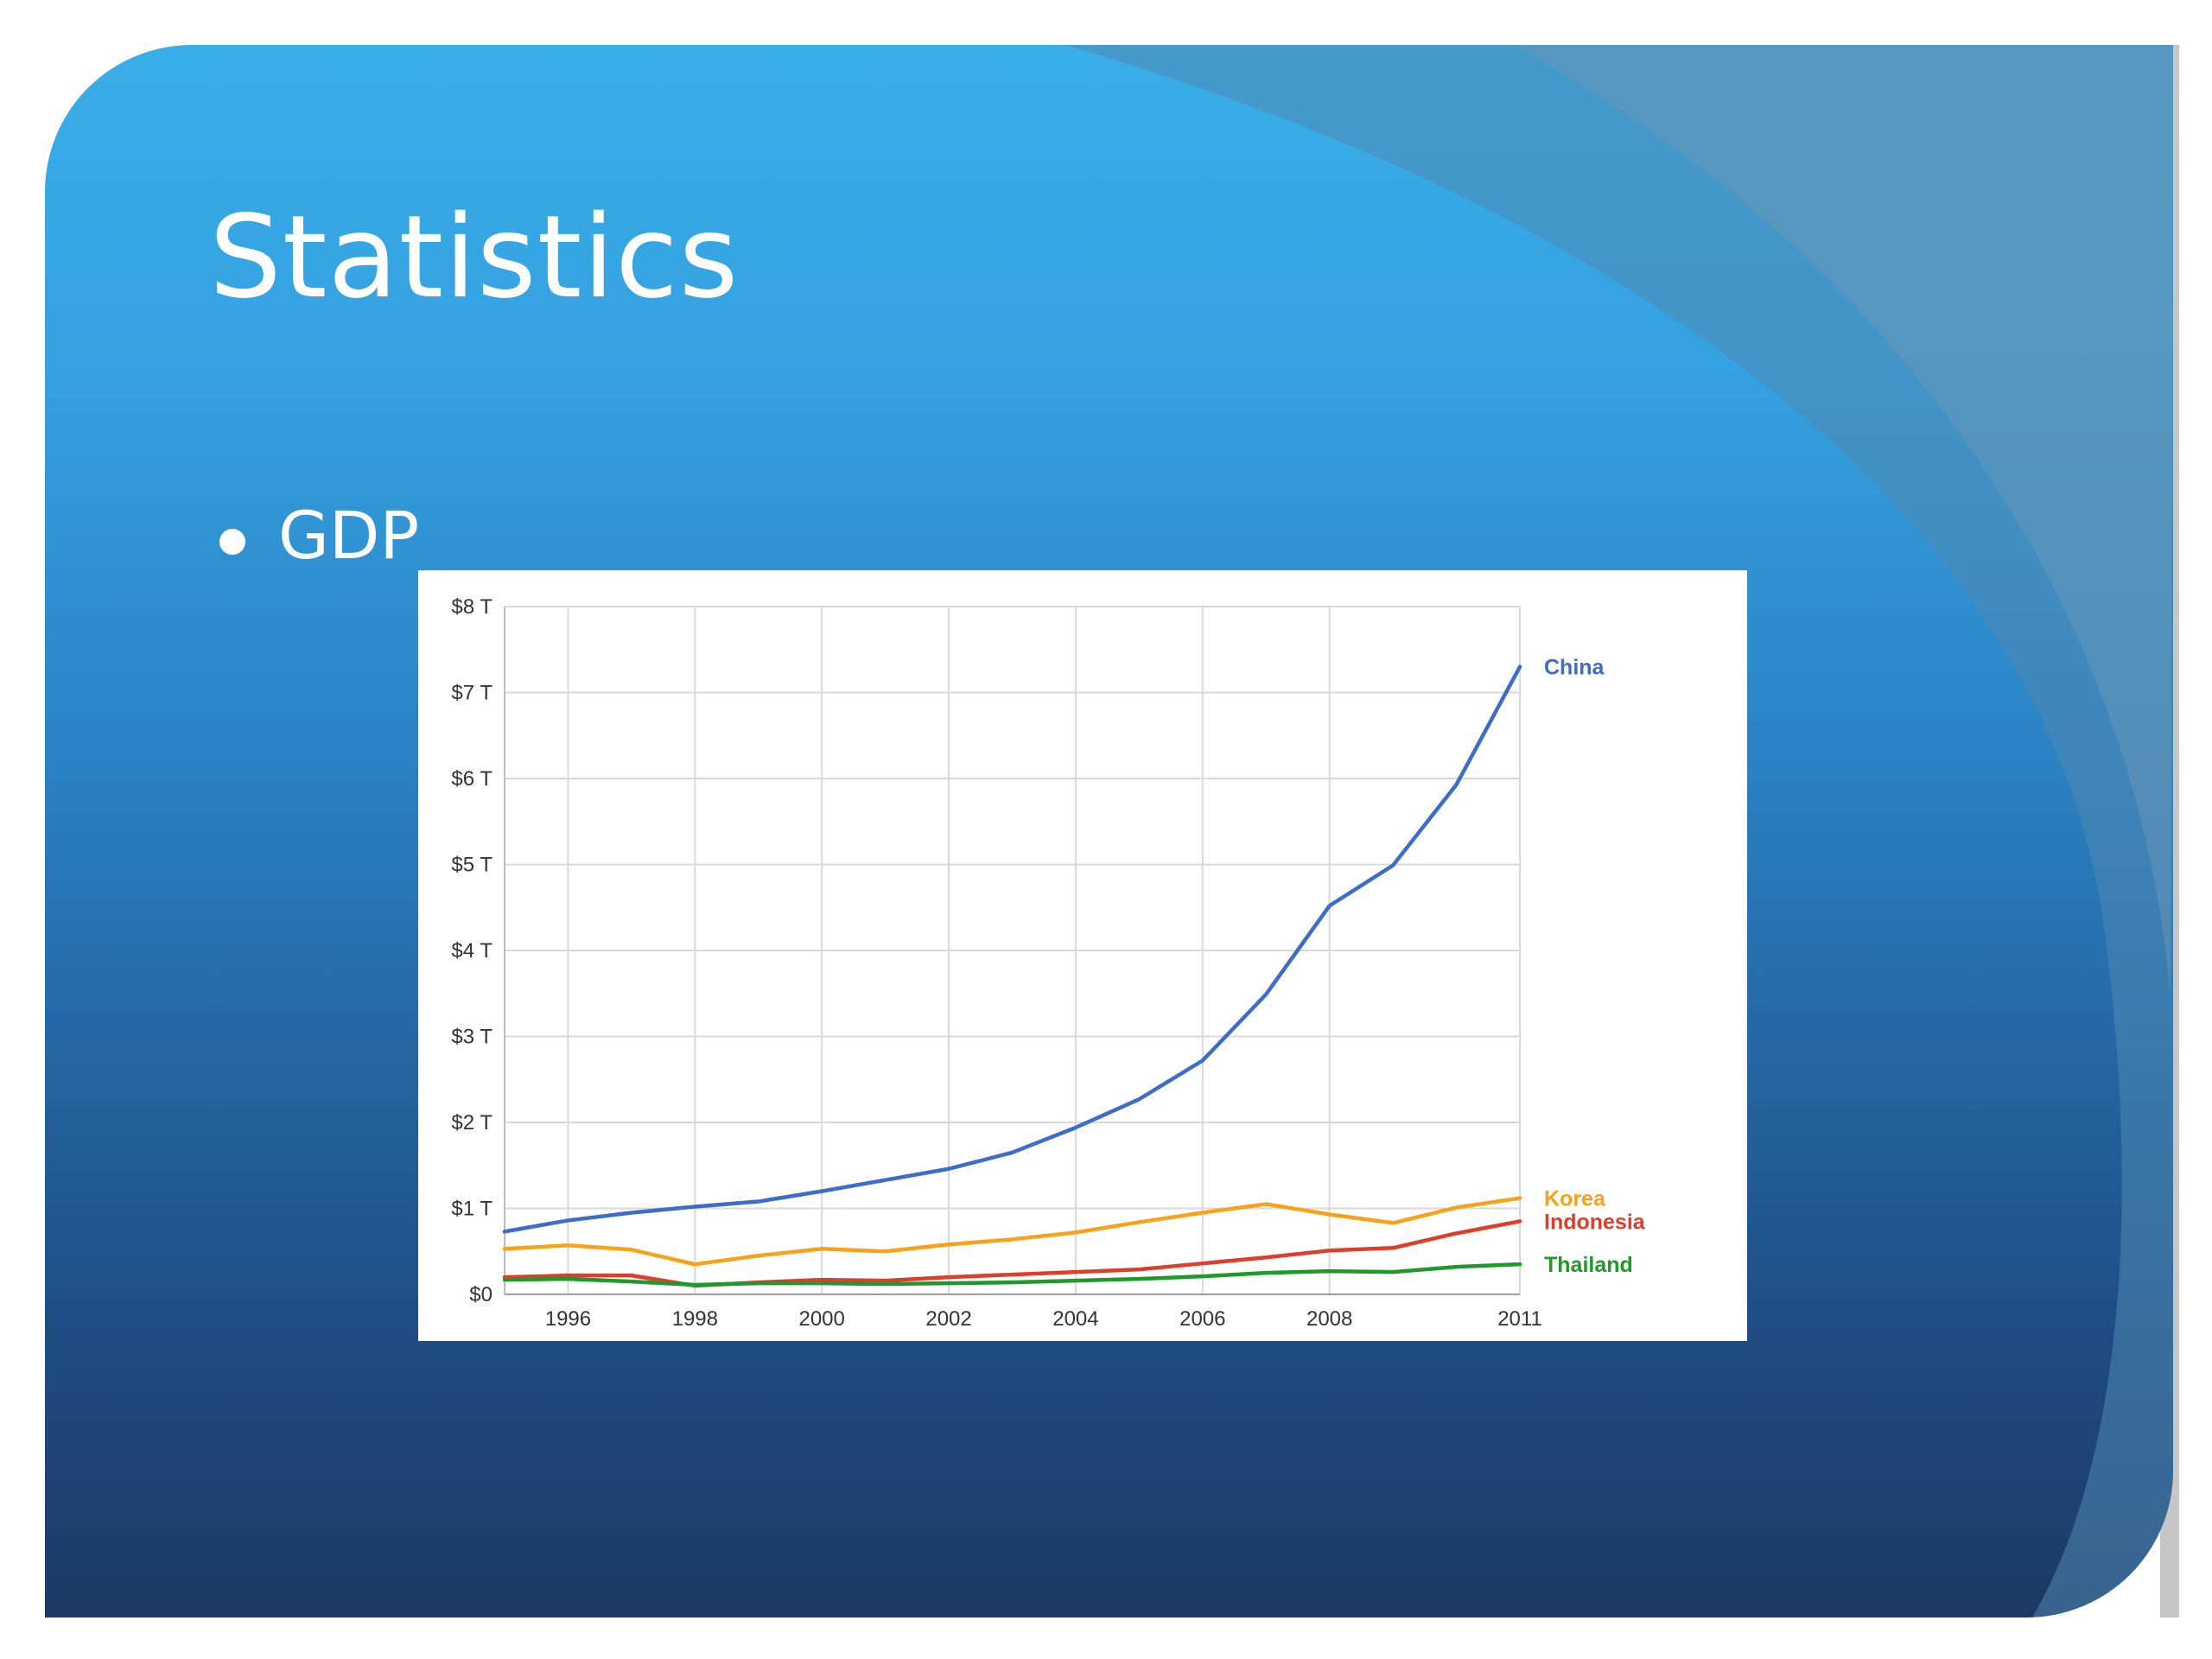  What do you see at coordinates (1575, 1199) in the screenshot?
I see `series-label-korea: Korea` at bounding box center [1575, 1199].